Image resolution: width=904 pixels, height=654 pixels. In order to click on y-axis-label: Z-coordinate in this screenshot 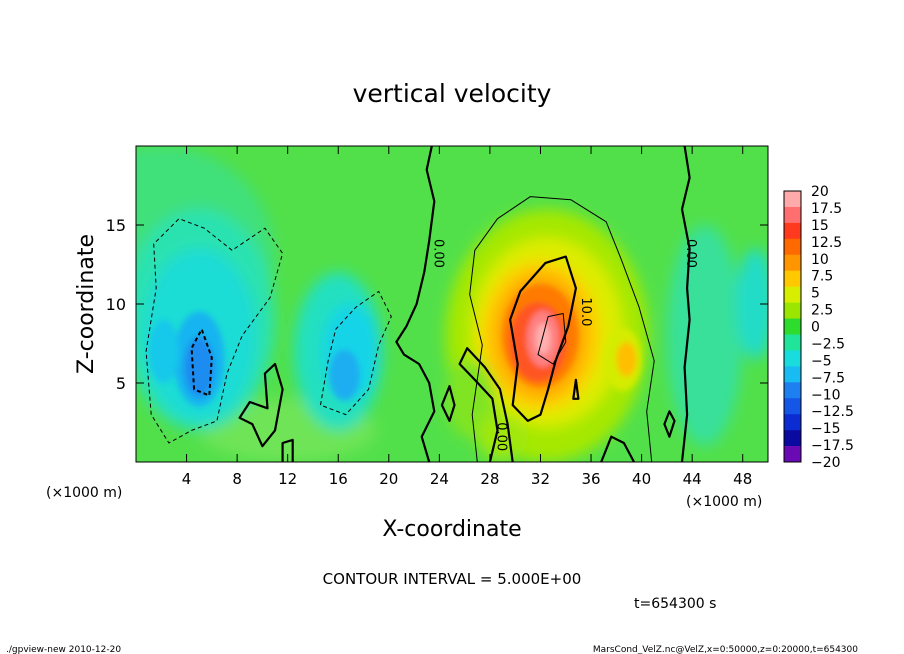, I will do `click(86, 304)`.